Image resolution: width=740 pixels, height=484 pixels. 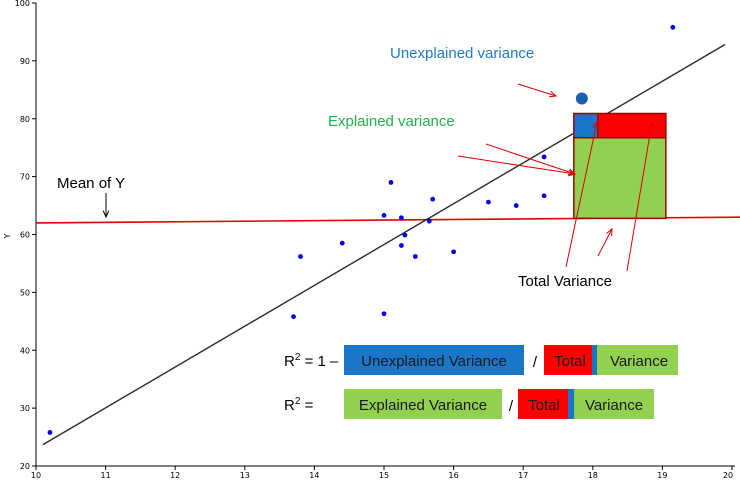 I want to click on x-tick-label: 19, so click(x=662, y=475).